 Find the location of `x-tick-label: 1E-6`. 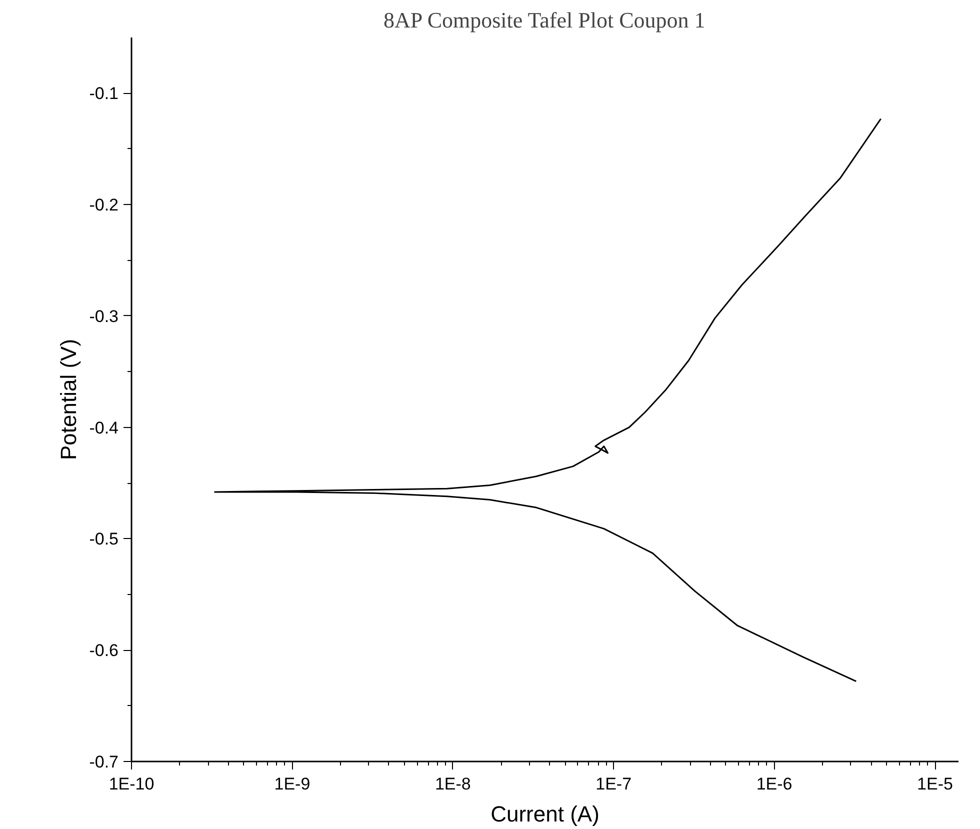

x-tick-label: 1E-6 is located at coordinates (774, 784).